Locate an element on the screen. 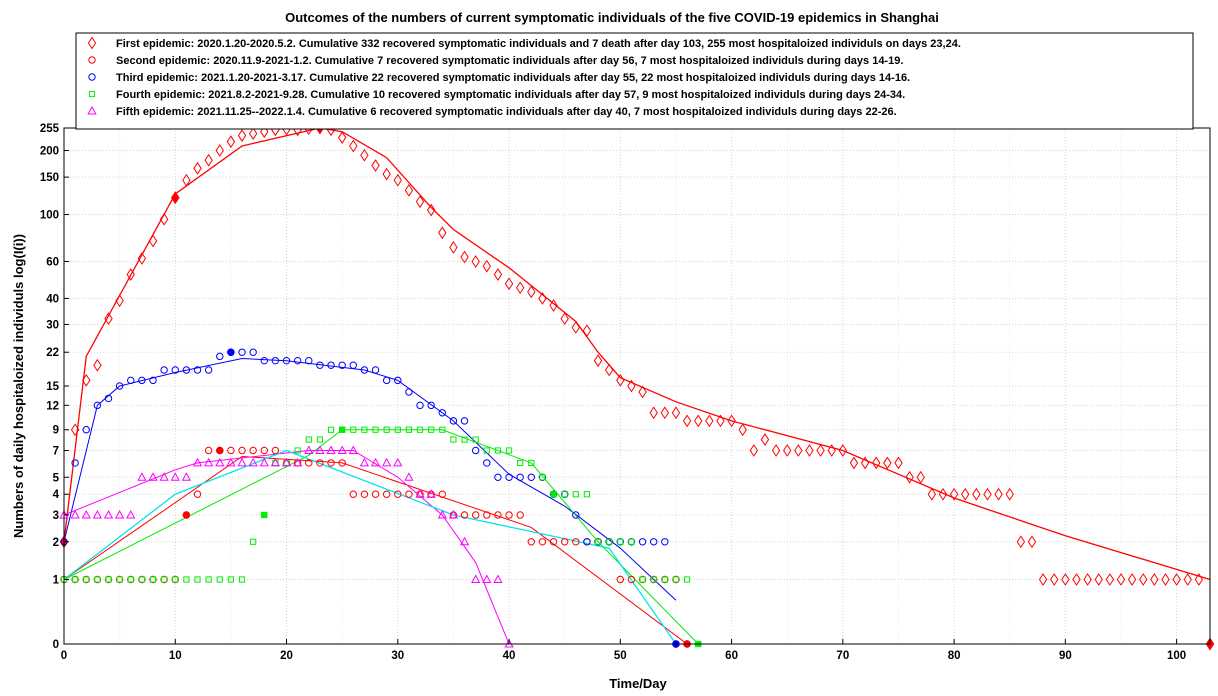 The image size is (1218, 696). x-tick-label: 10 is located at coordinates (175, 656).